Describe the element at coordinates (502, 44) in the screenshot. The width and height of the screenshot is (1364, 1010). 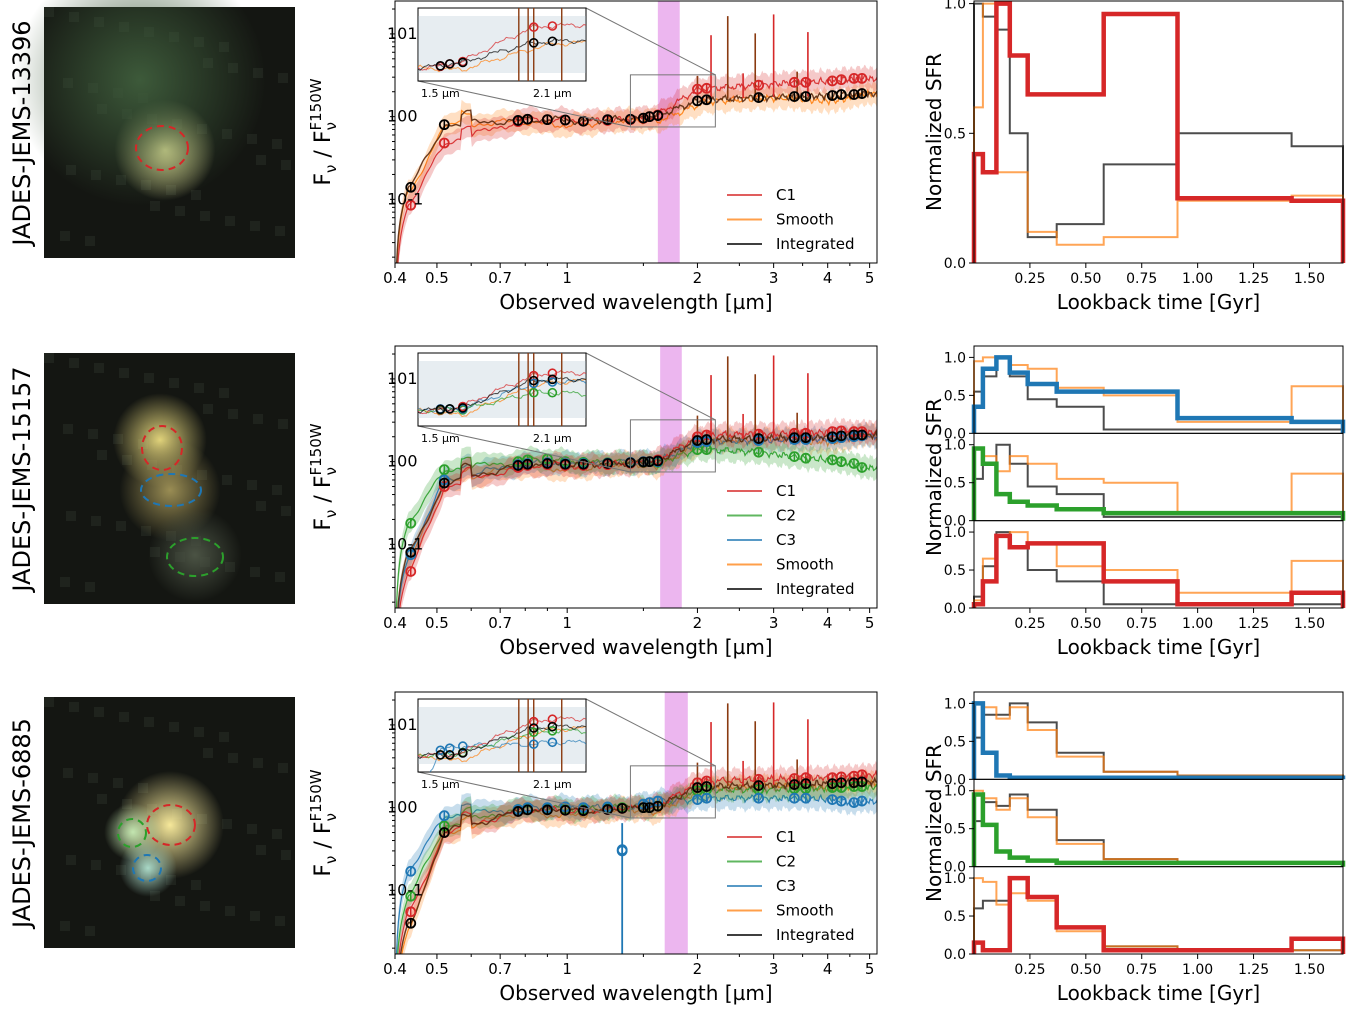
I see `inset-frame` at that location.